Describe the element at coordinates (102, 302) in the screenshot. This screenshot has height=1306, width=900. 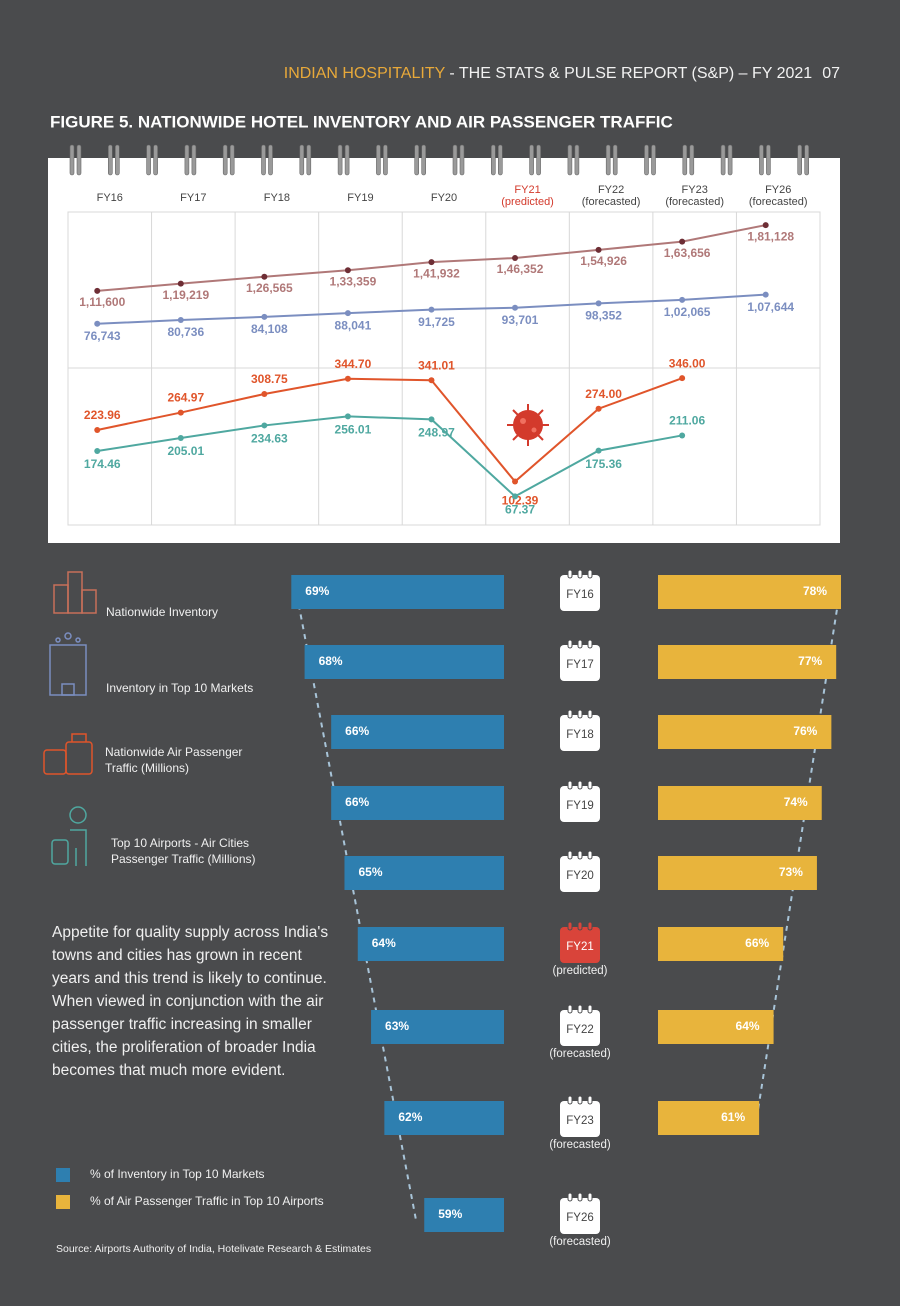
I see `data-label: 1,11,600` at that location.